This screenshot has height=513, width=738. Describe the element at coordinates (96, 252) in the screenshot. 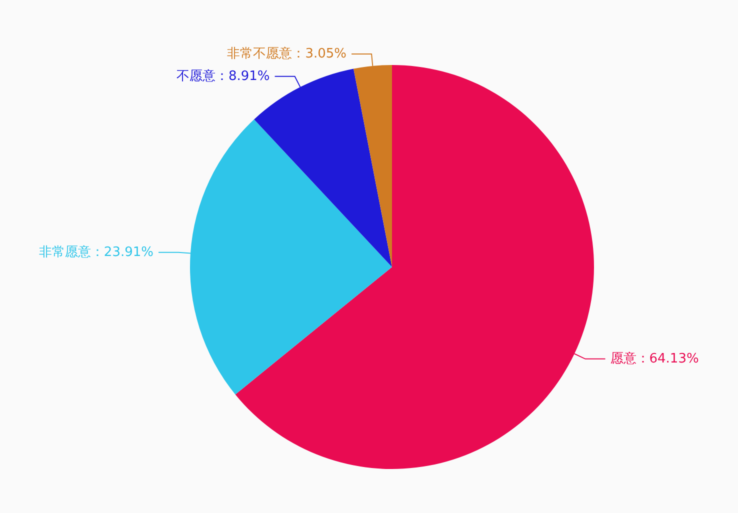

I see `slice-label: 非常愿意：23.91%` at that location.